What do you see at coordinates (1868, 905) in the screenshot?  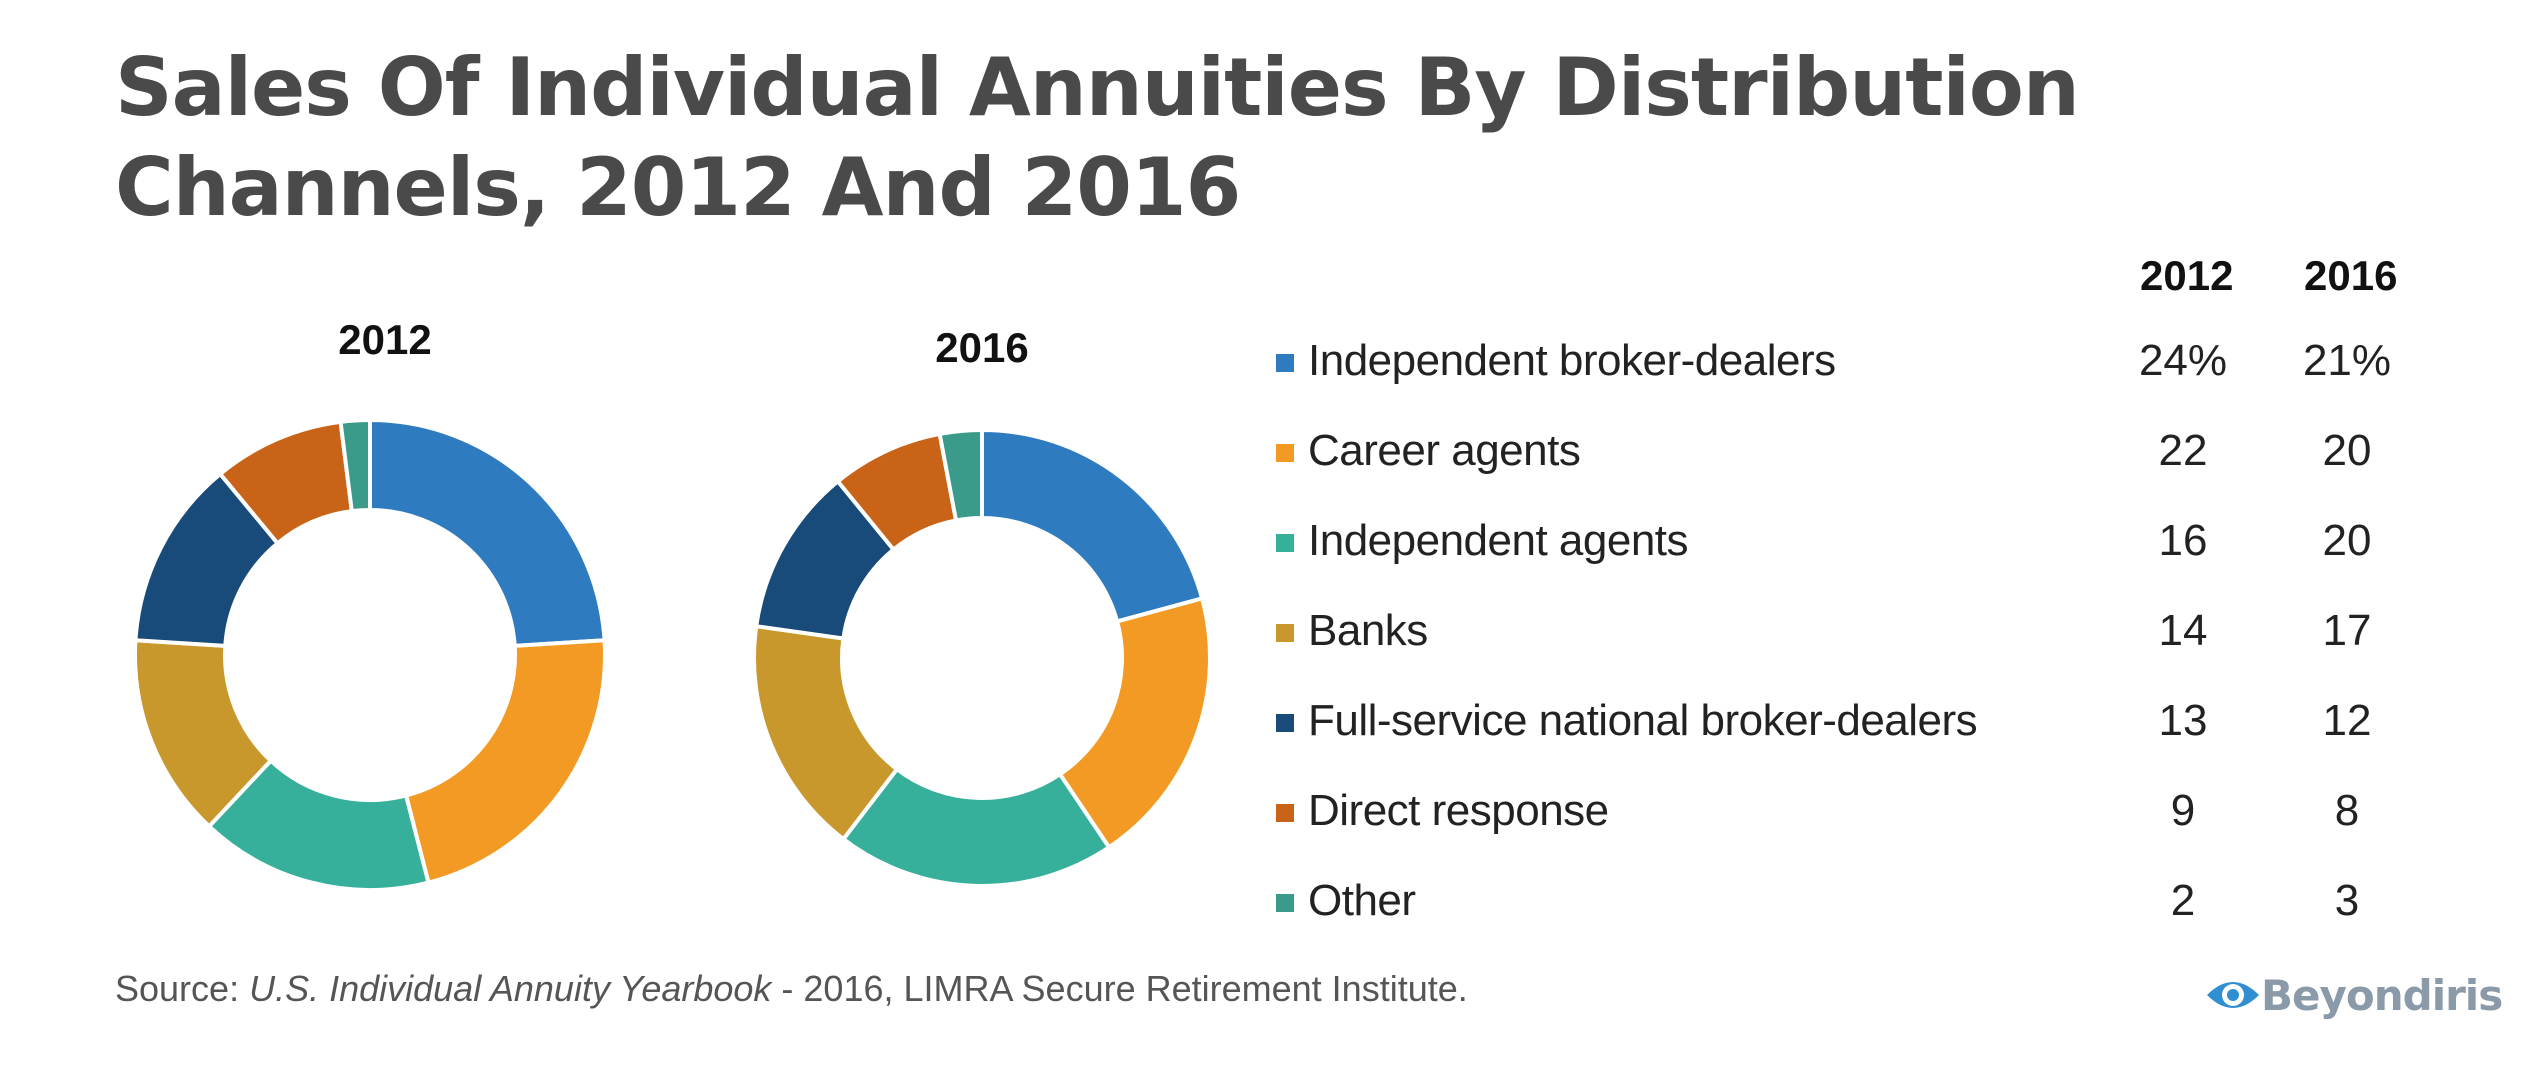 I see `table-row: Other 2 3` at bounding box center [1868, 905].